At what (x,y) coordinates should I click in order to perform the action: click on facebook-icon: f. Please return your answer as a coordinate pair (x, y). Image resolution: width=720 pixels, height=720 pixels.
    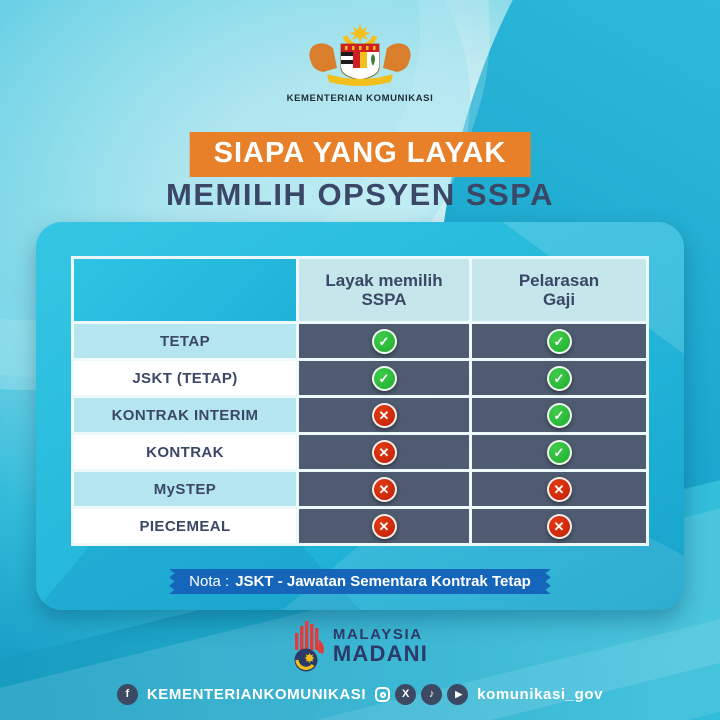
    Looking at the image, I should click on (127, 694).